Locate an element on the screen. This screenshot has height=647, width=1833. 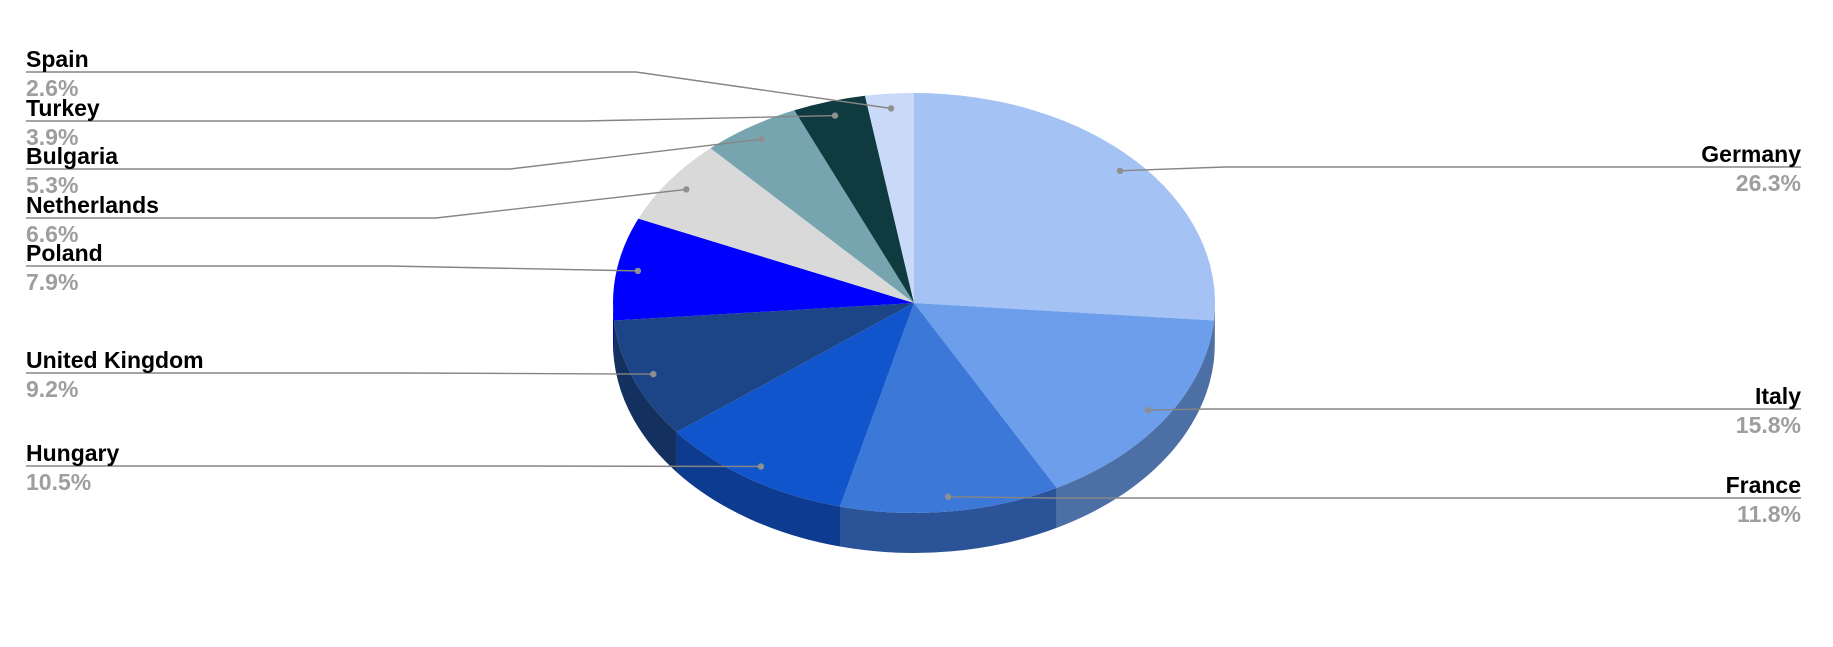
leader-line-netherlands is located at coordinates (356, 203).